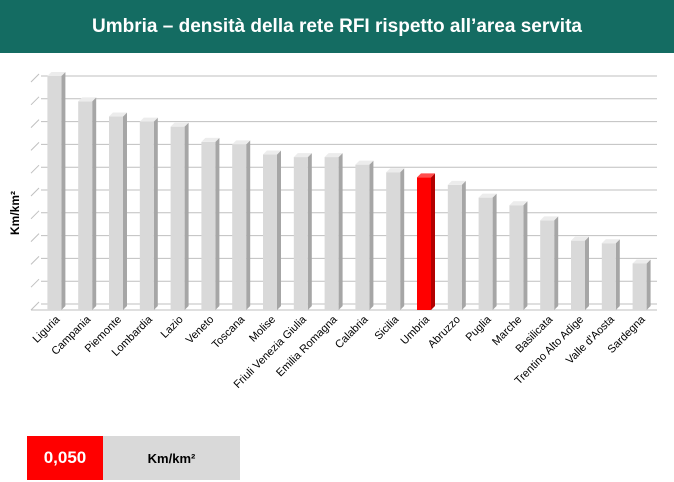 Image resolution: width=674 pixels, height=482 pixels. What do you see at coordinates (444, 332) in the screenshot?
I see `x-tick-label: Abruzzo` at bounding box center [444, 332].